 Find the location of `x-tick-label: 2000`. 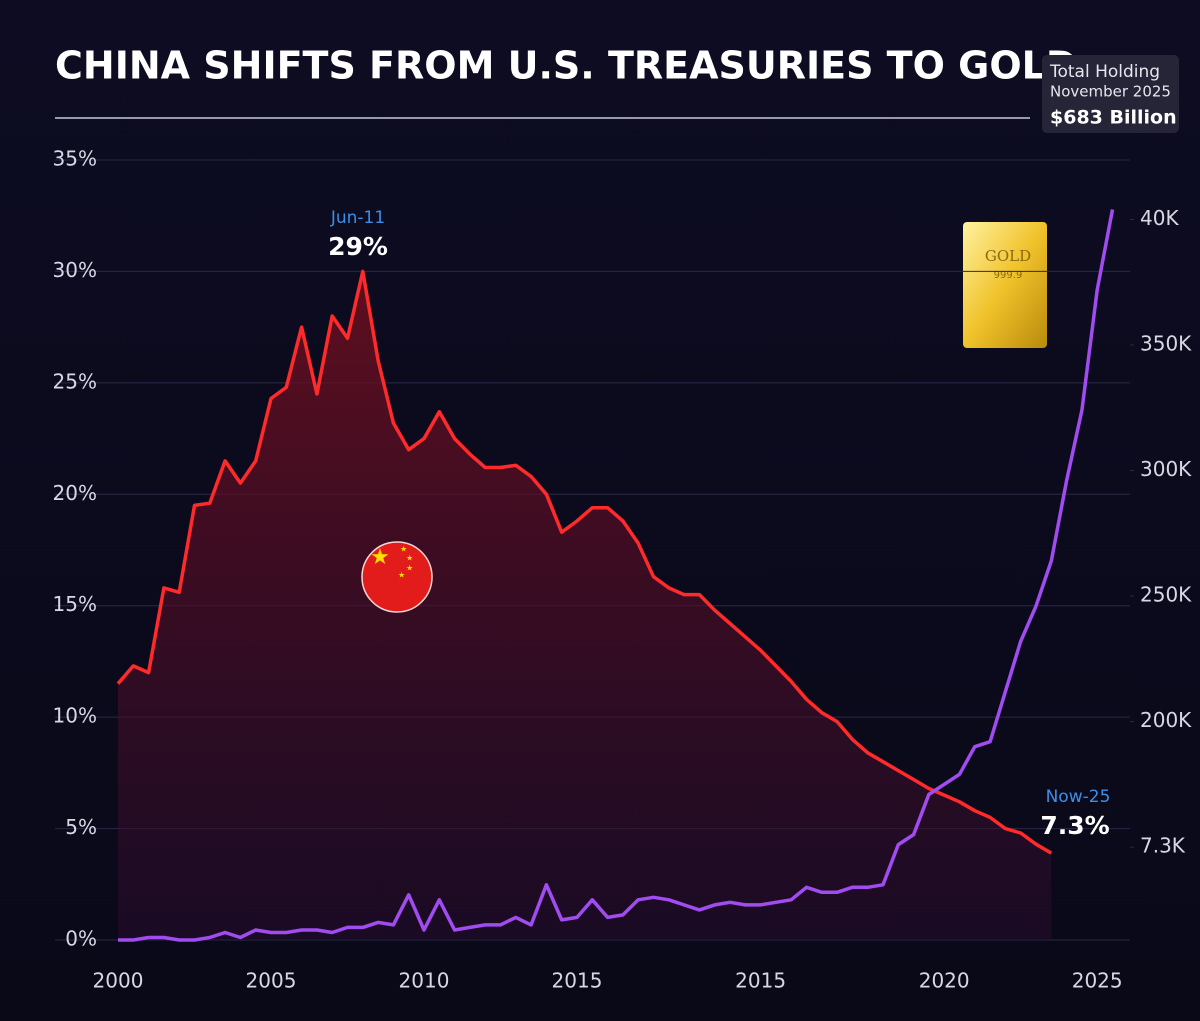

x-tick-label: 2000 is located at coordinates (118, 981).